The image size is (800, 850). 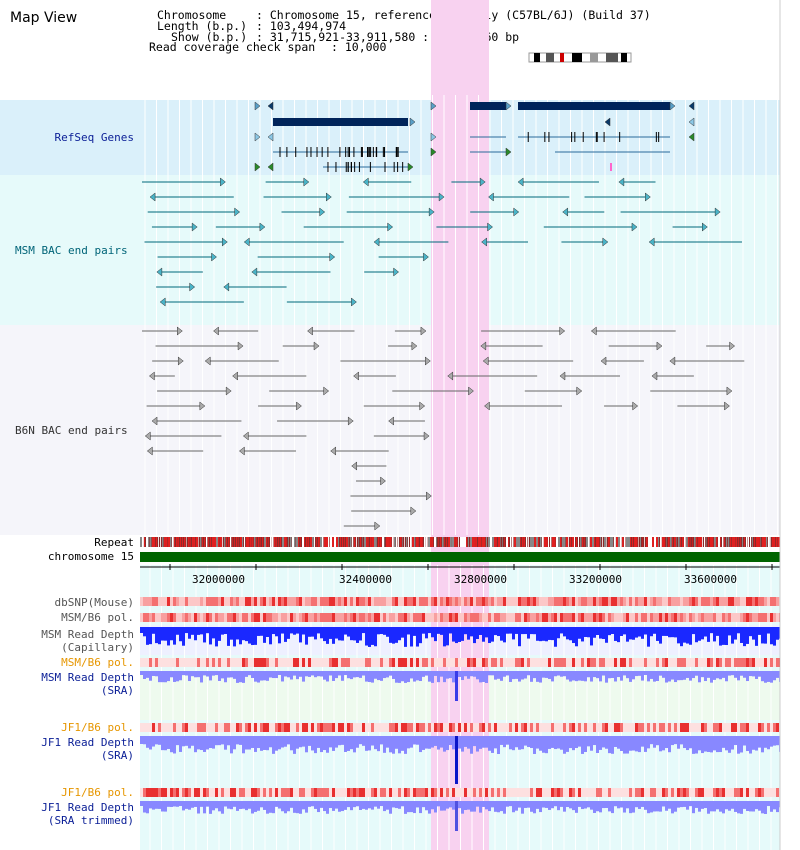 I want to click on gene-marker, so click(x=691, y=106).